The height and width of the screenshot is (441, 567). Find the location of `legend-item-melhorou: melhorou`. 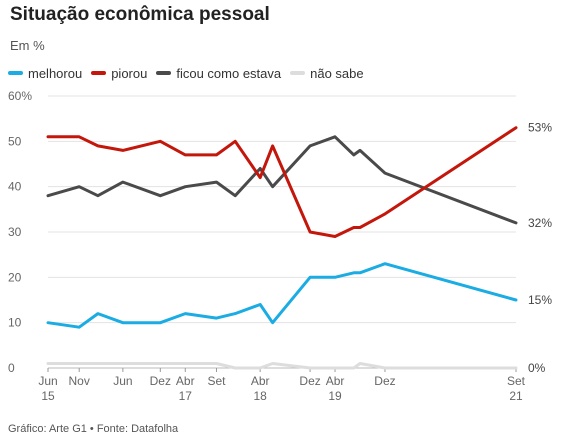

legend-item-melhorou: melhorou is located at coordinates (45, 73).